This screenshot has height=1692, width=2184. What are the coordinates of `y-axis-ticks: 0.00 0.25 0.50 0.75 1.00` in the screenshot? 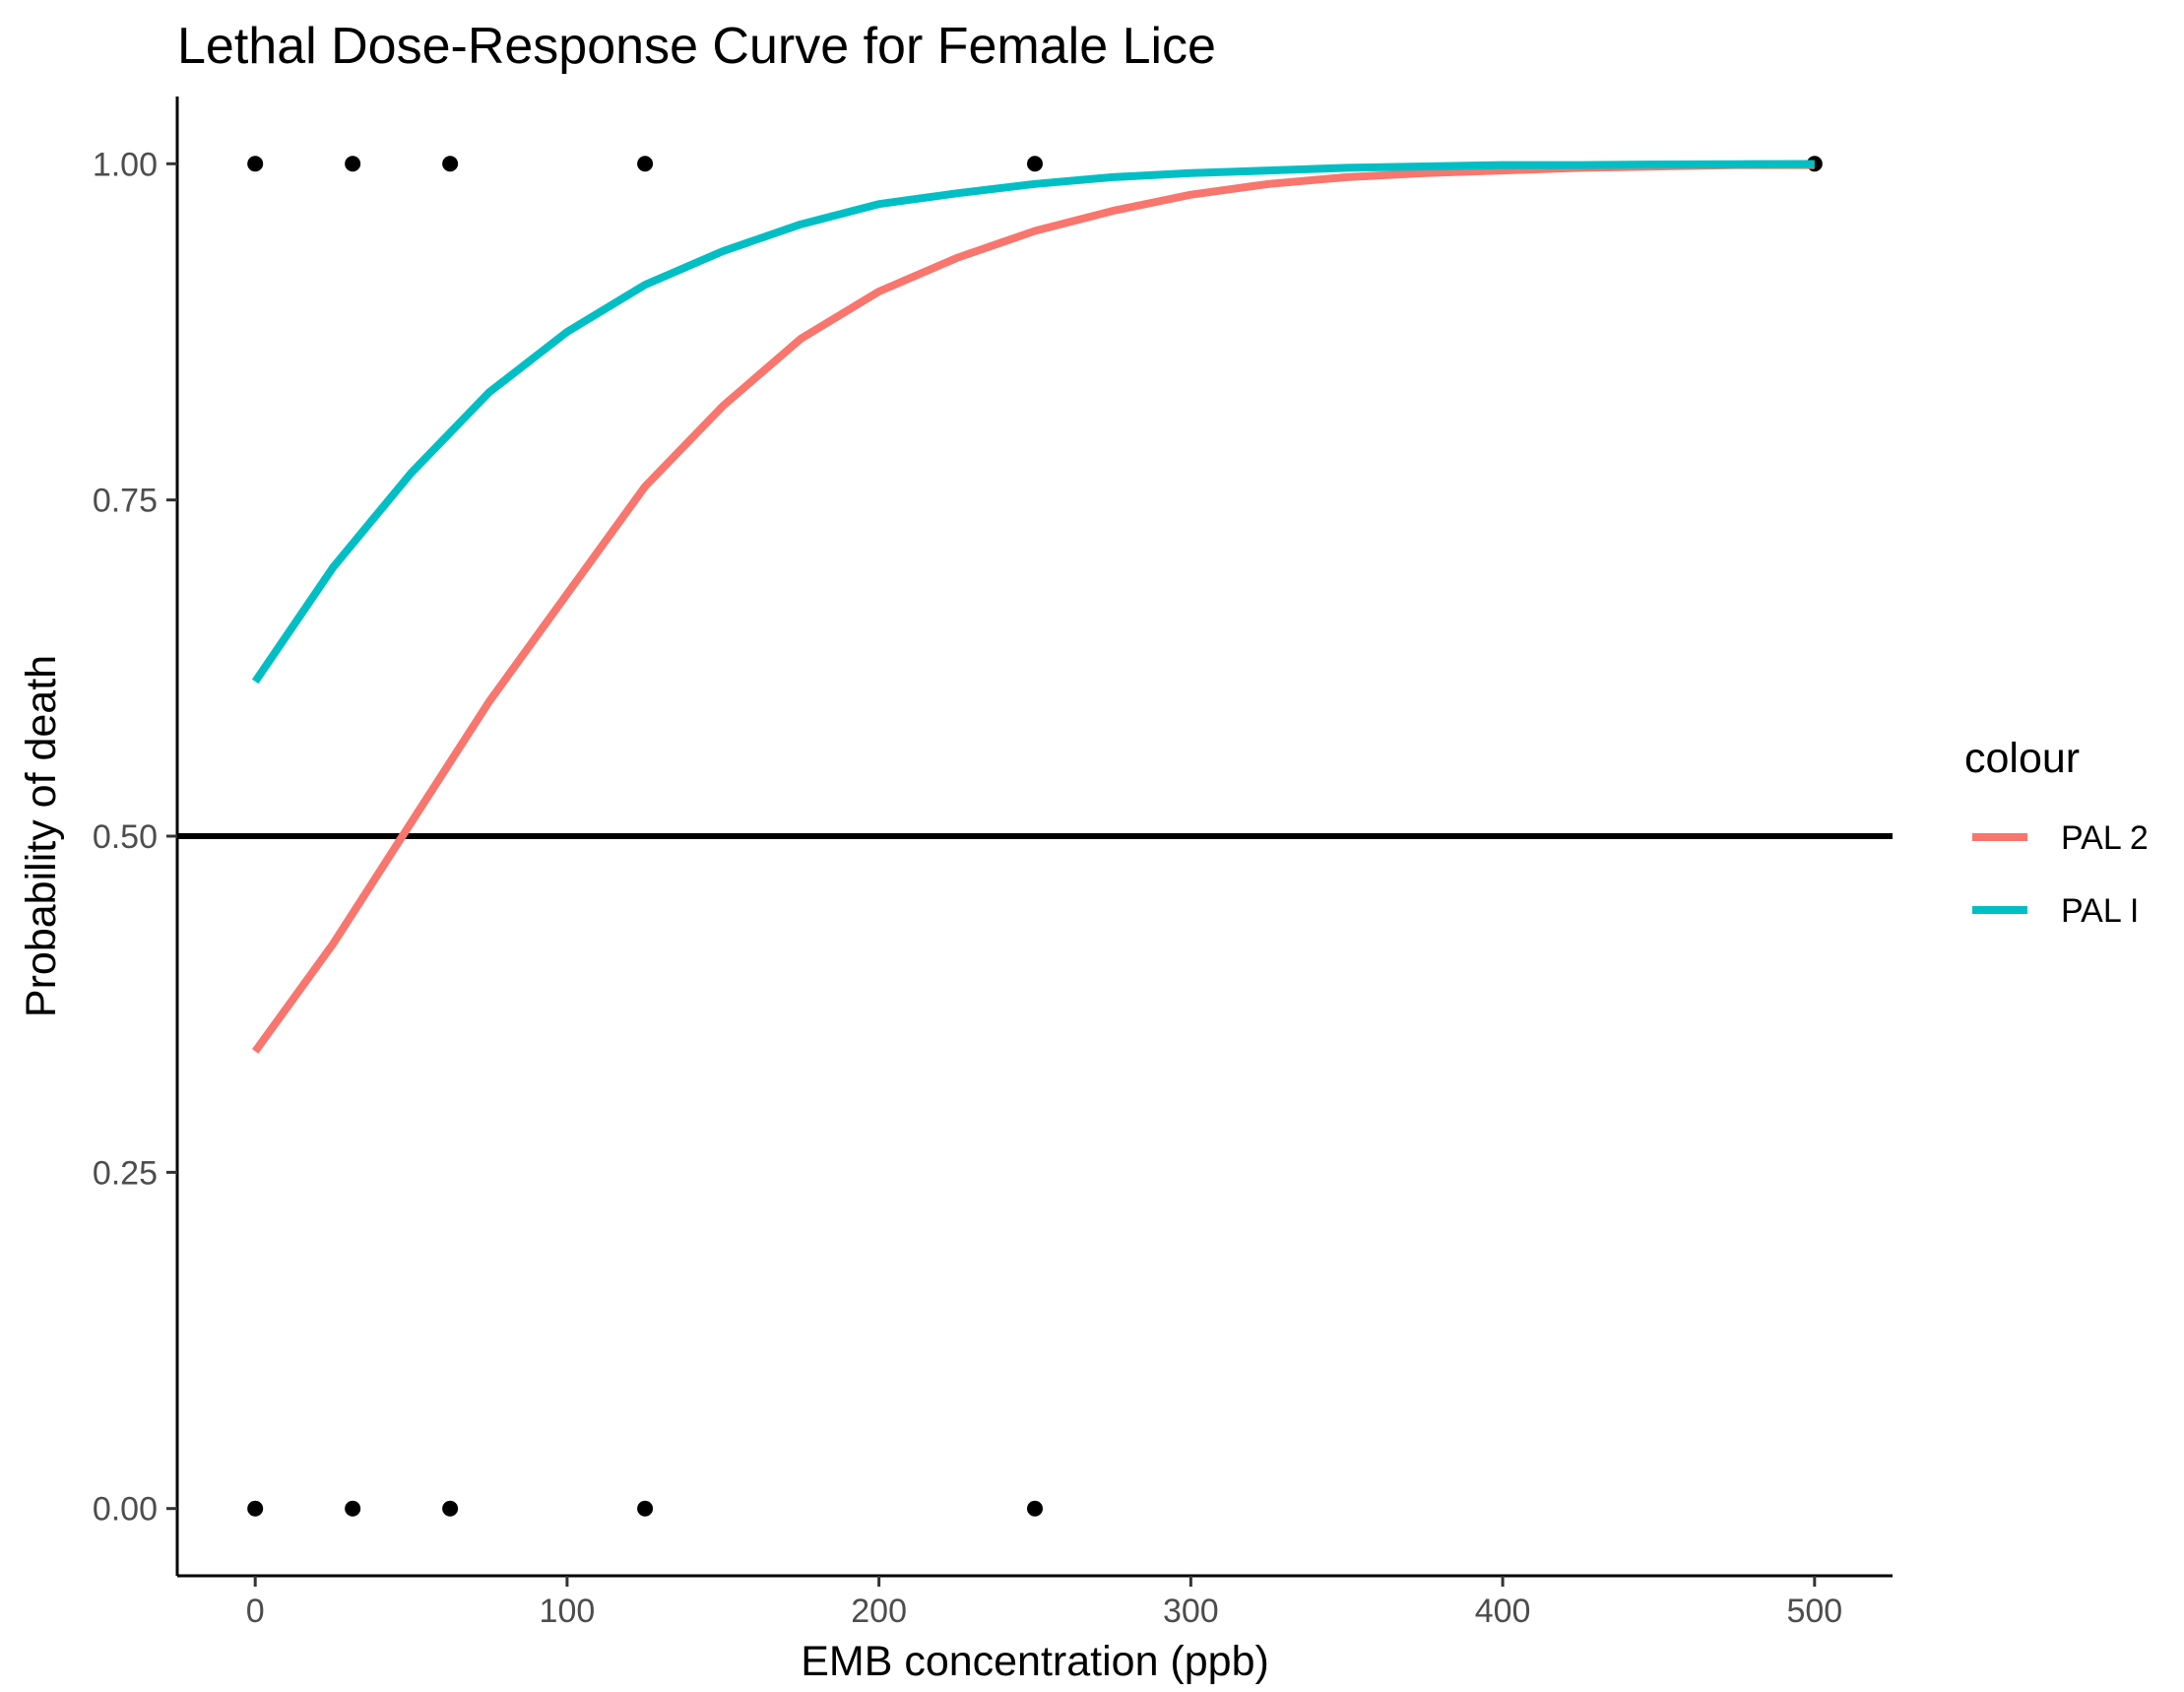 It's located at (135, 837).